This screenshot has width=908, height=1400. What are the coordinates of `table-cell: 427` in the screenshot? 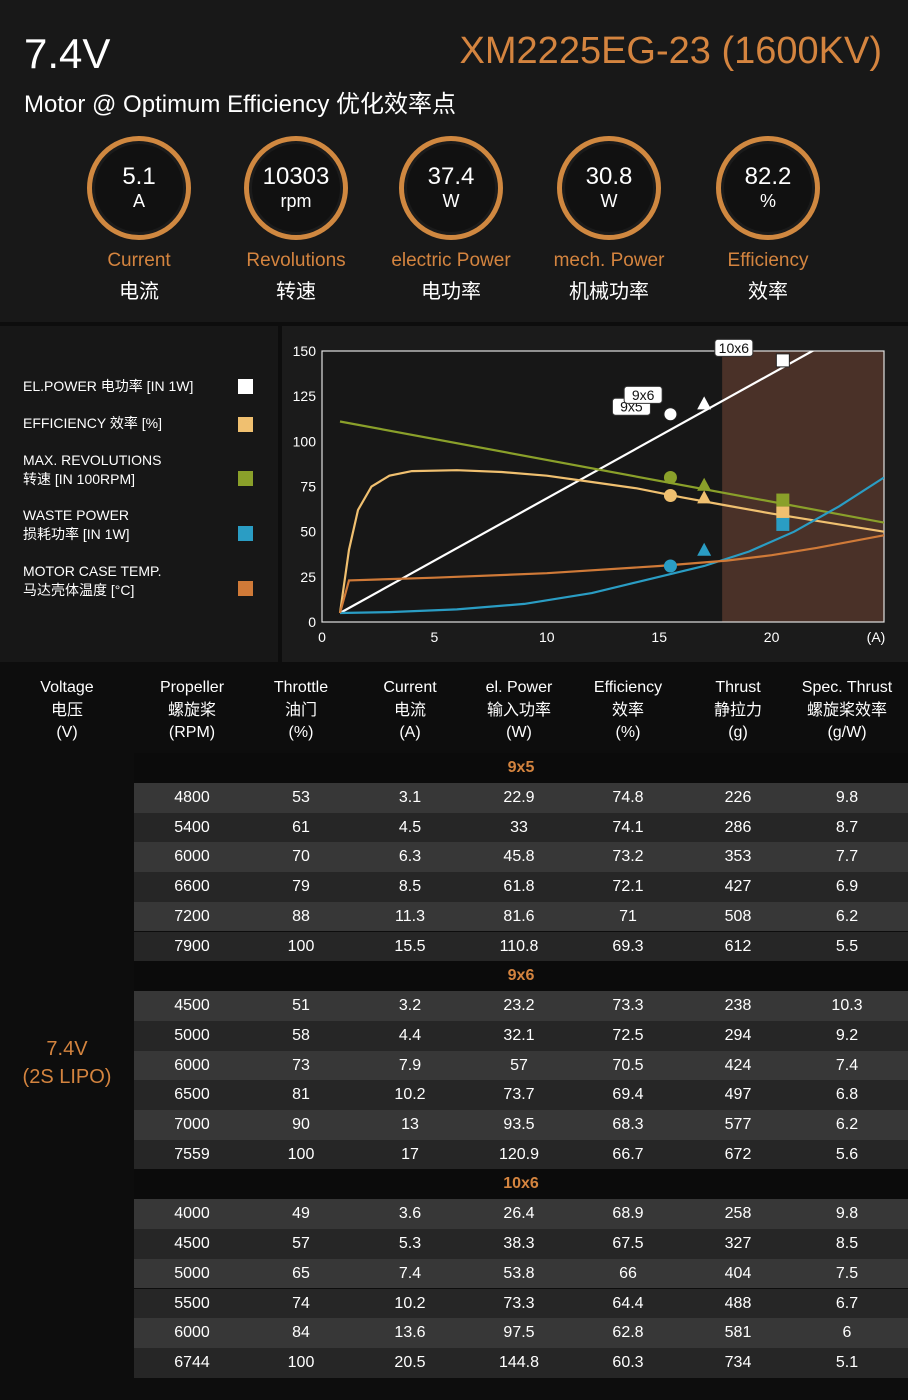 It's located at (738, 887).